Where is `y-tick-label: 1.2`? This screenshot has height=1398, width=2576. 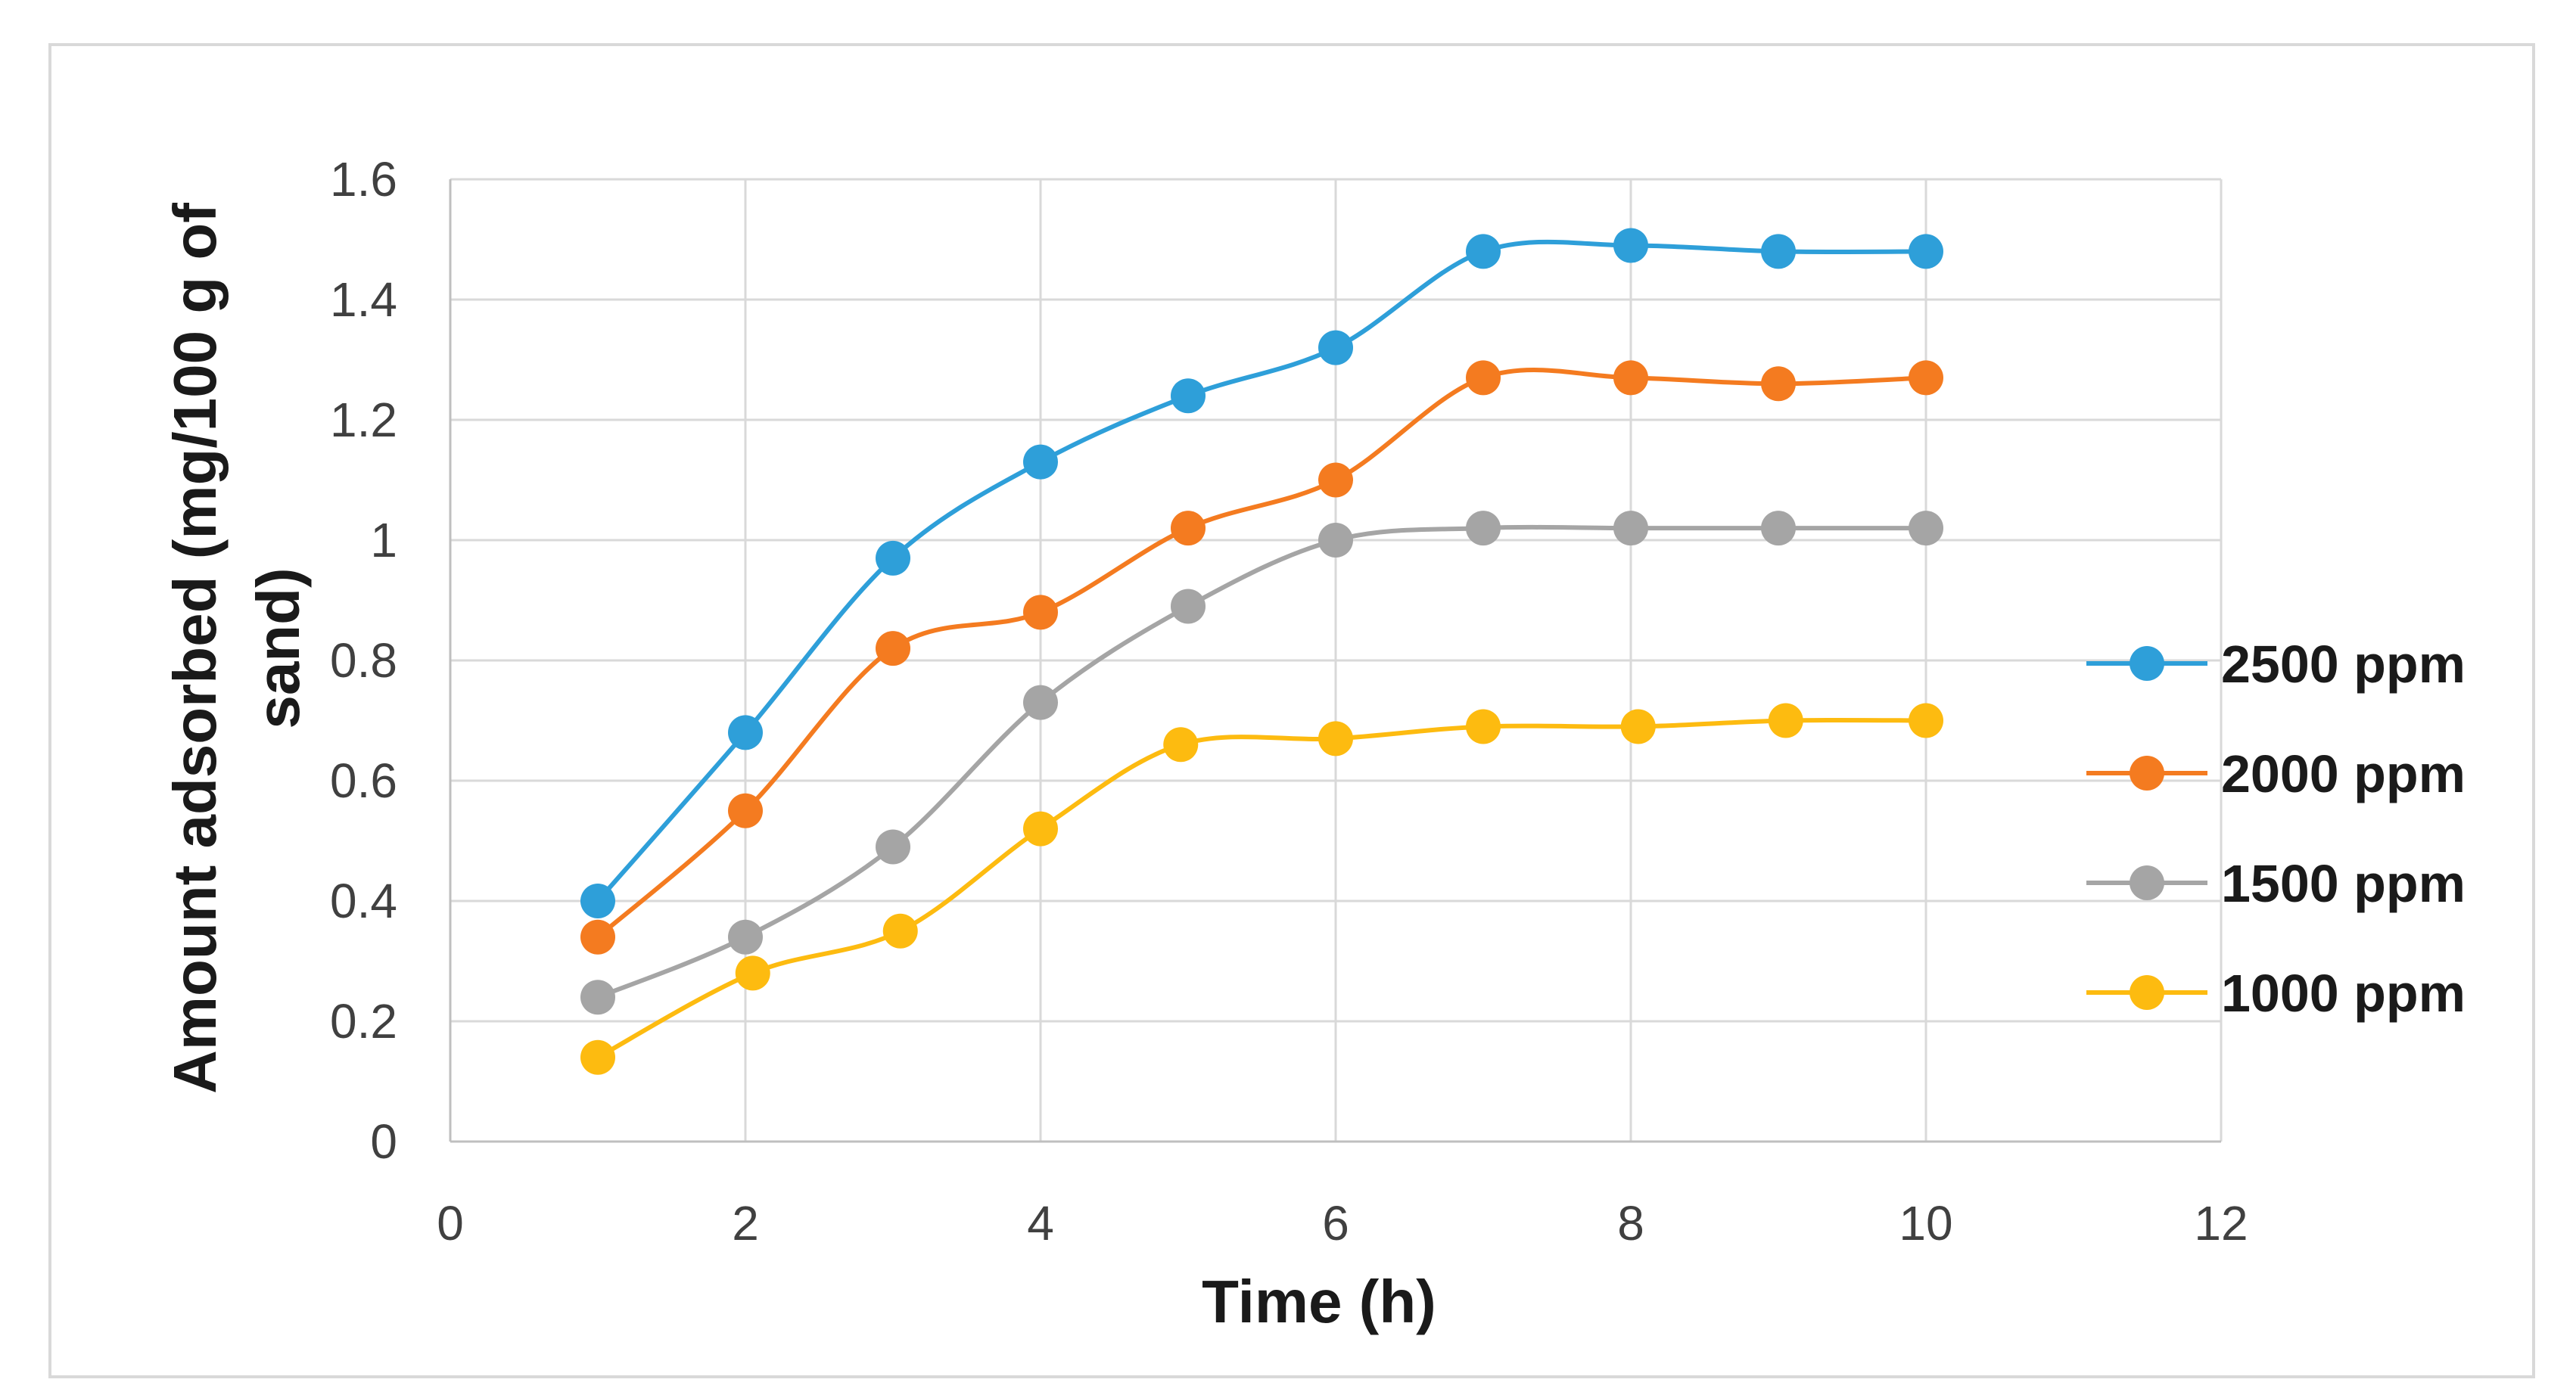 y-tick-label: 1.2 is located at coordinates (363, 420).